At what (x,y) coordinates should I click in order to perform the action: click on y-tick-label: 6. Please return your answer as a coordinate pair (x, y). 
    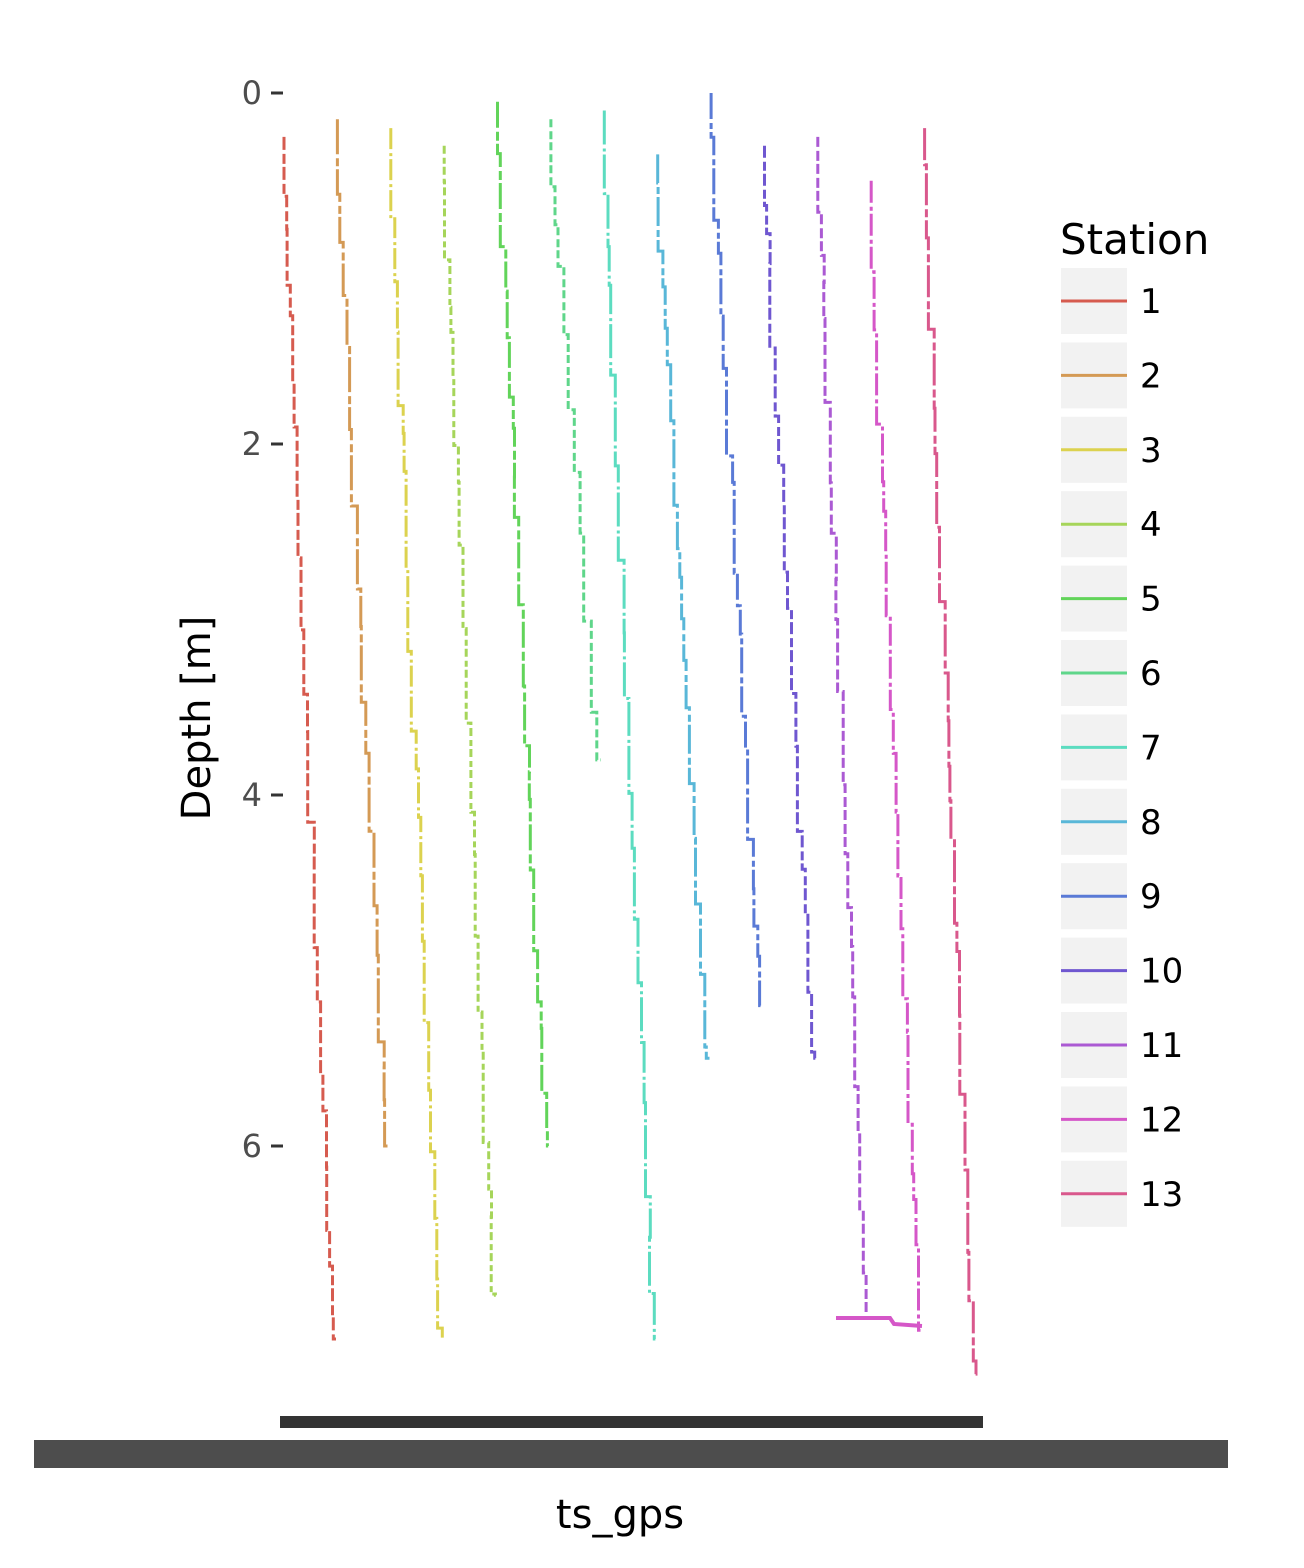
    Looking at the image, I should click on (252, 1146).